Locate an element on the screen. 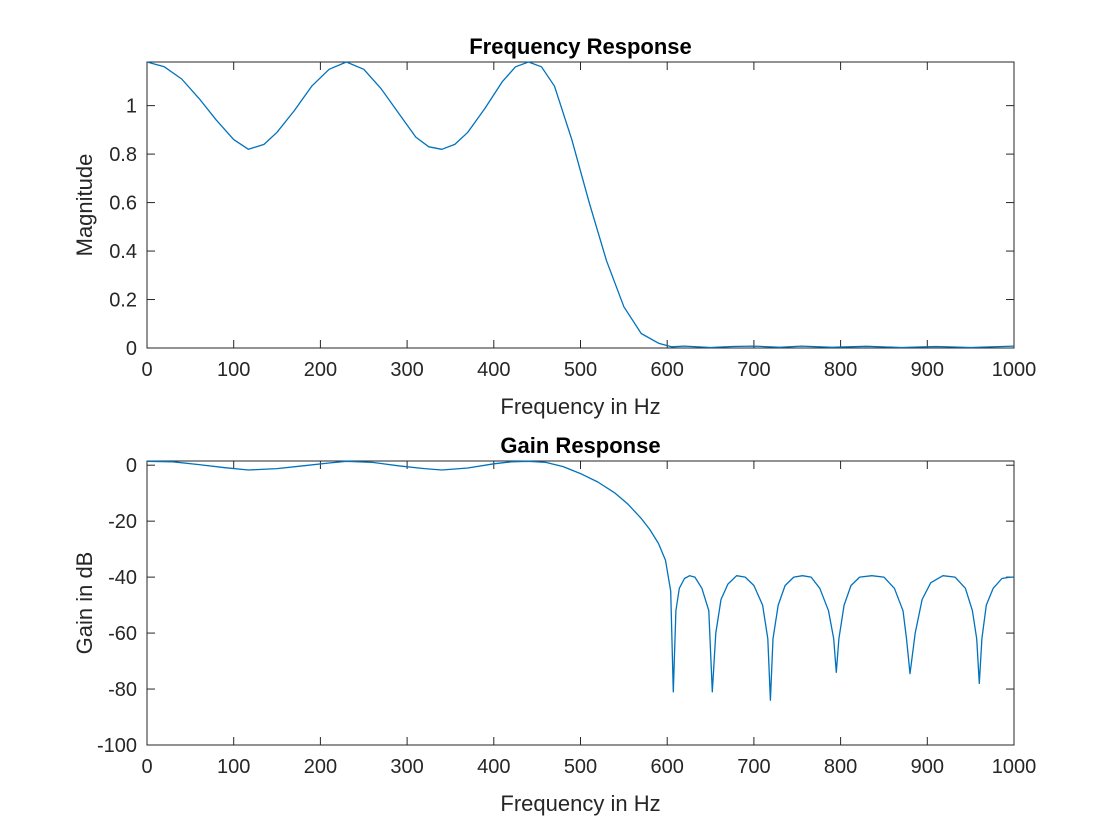 Image resolution: width=1120 pixels, height=840 pixels. y-tick-label: 0.8 is located at coordinates (123, 155).